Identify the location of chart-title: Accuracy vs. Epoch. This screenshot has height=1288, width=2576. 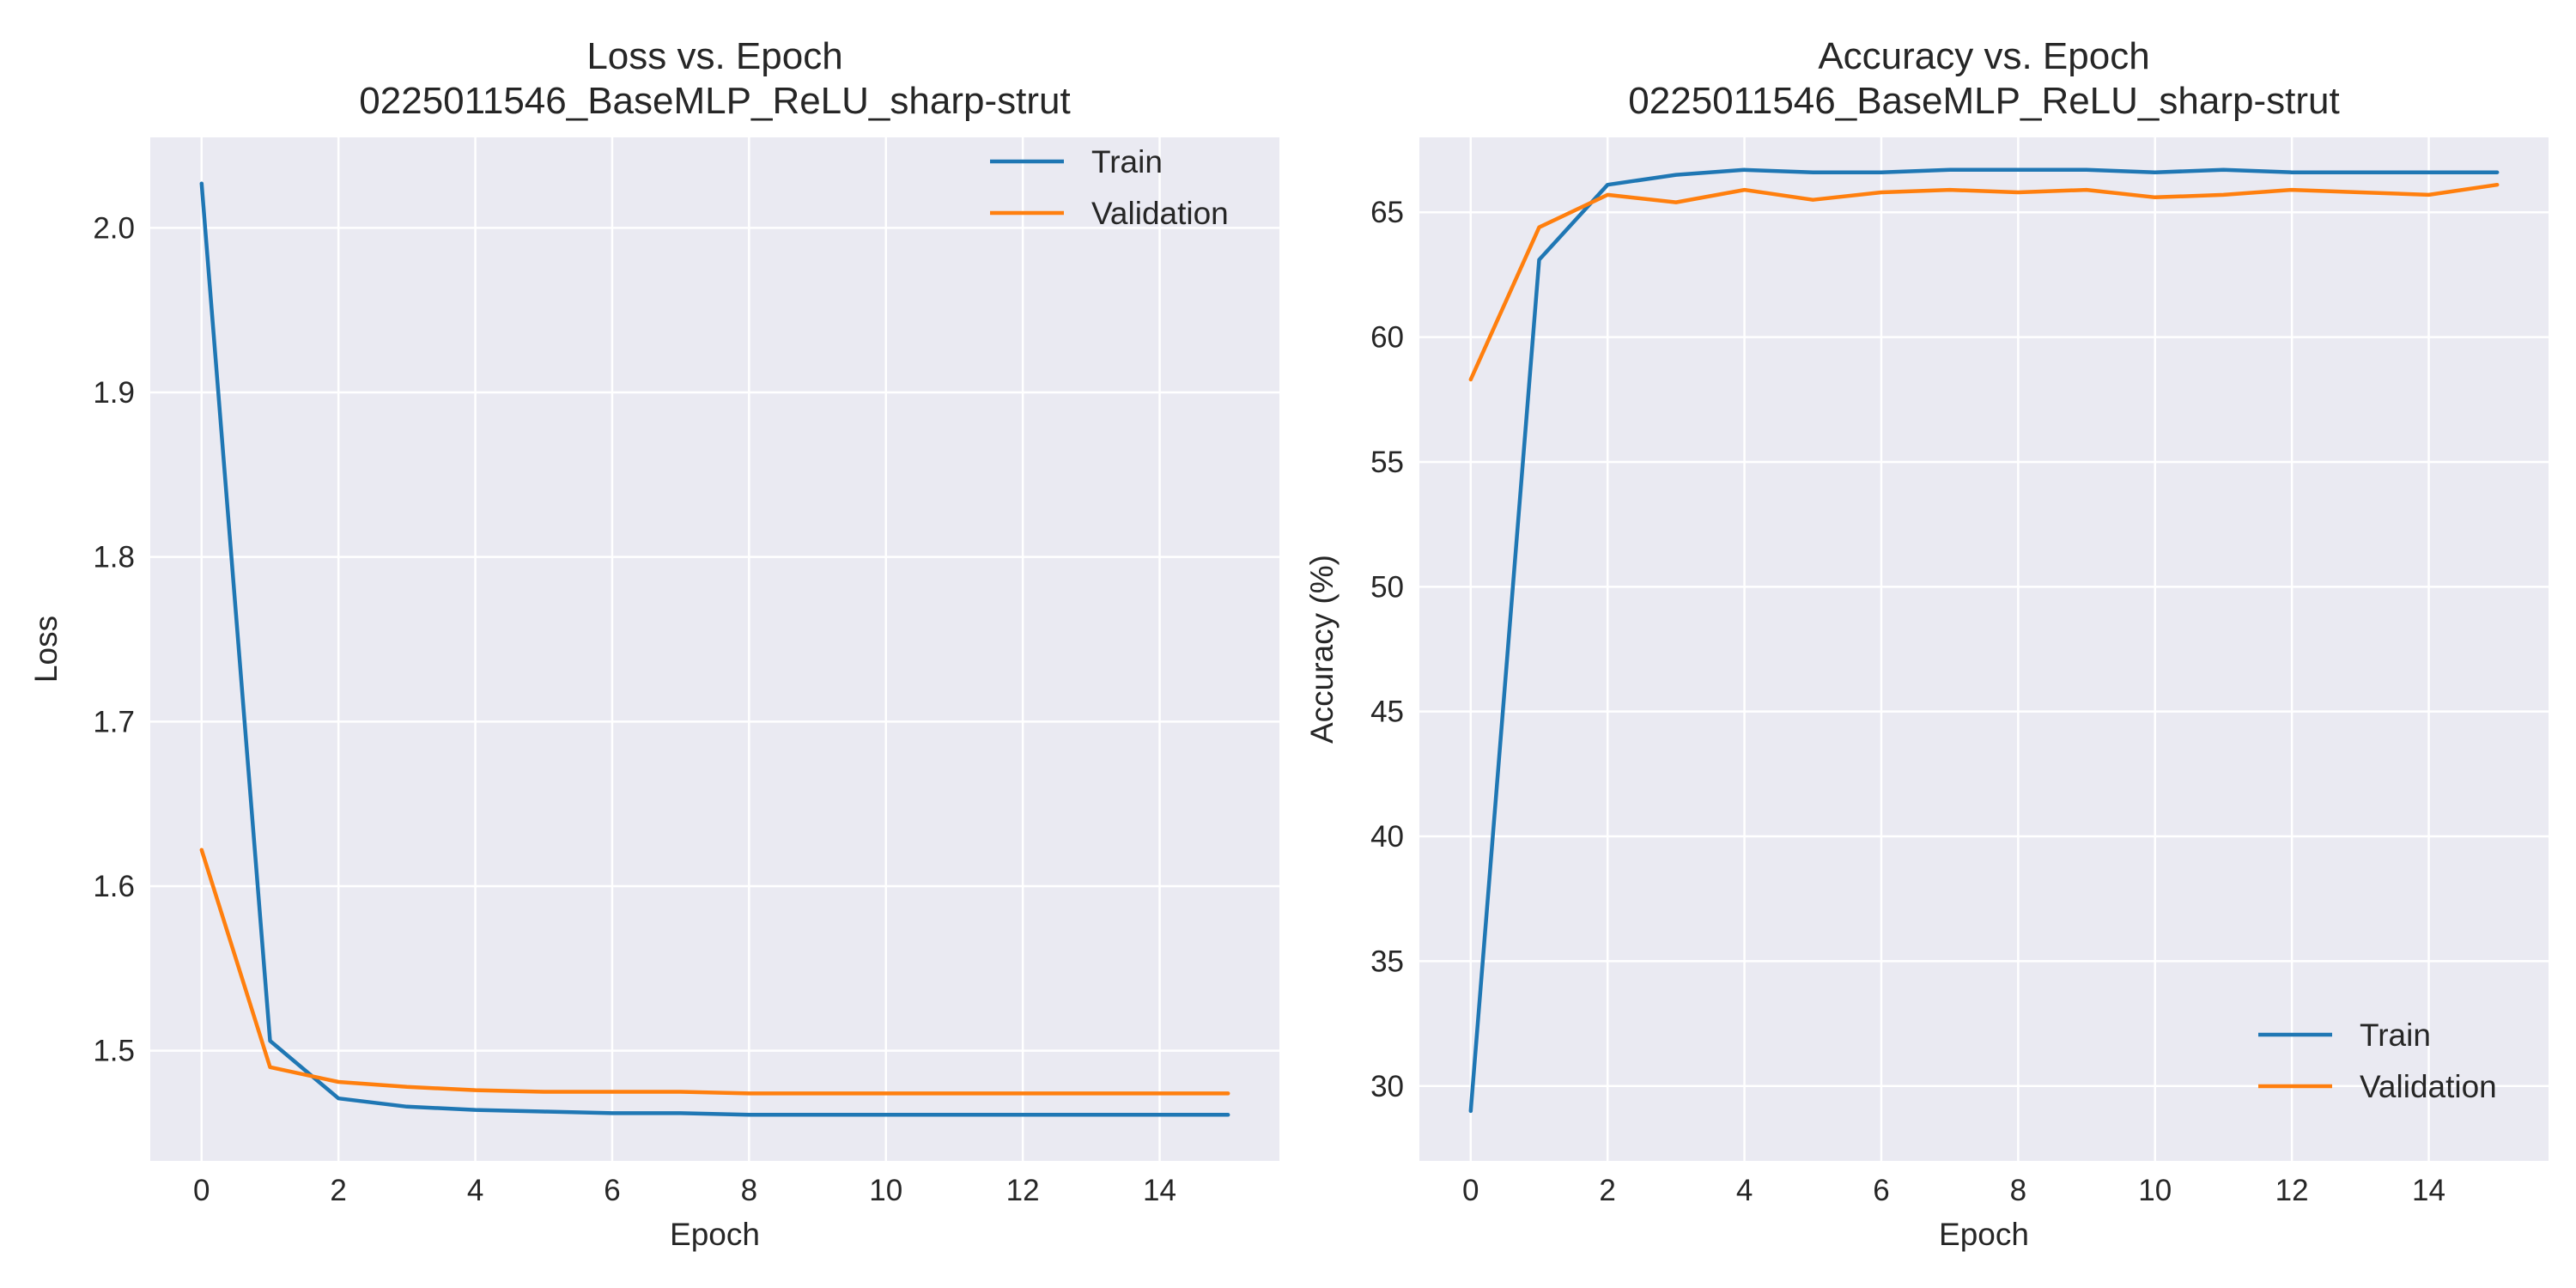
(1983, 56).